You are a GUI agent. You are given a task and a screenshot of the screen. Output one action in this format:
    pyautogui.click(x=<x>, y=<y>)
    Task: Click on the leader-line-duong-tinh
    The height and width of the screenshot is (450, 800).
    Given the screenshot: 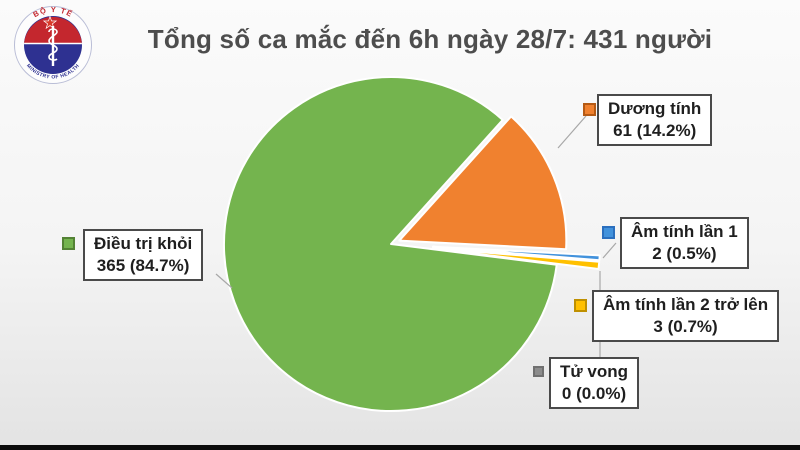 What is the action you would take?
    pyautogui.click(x=572, y=132)
    